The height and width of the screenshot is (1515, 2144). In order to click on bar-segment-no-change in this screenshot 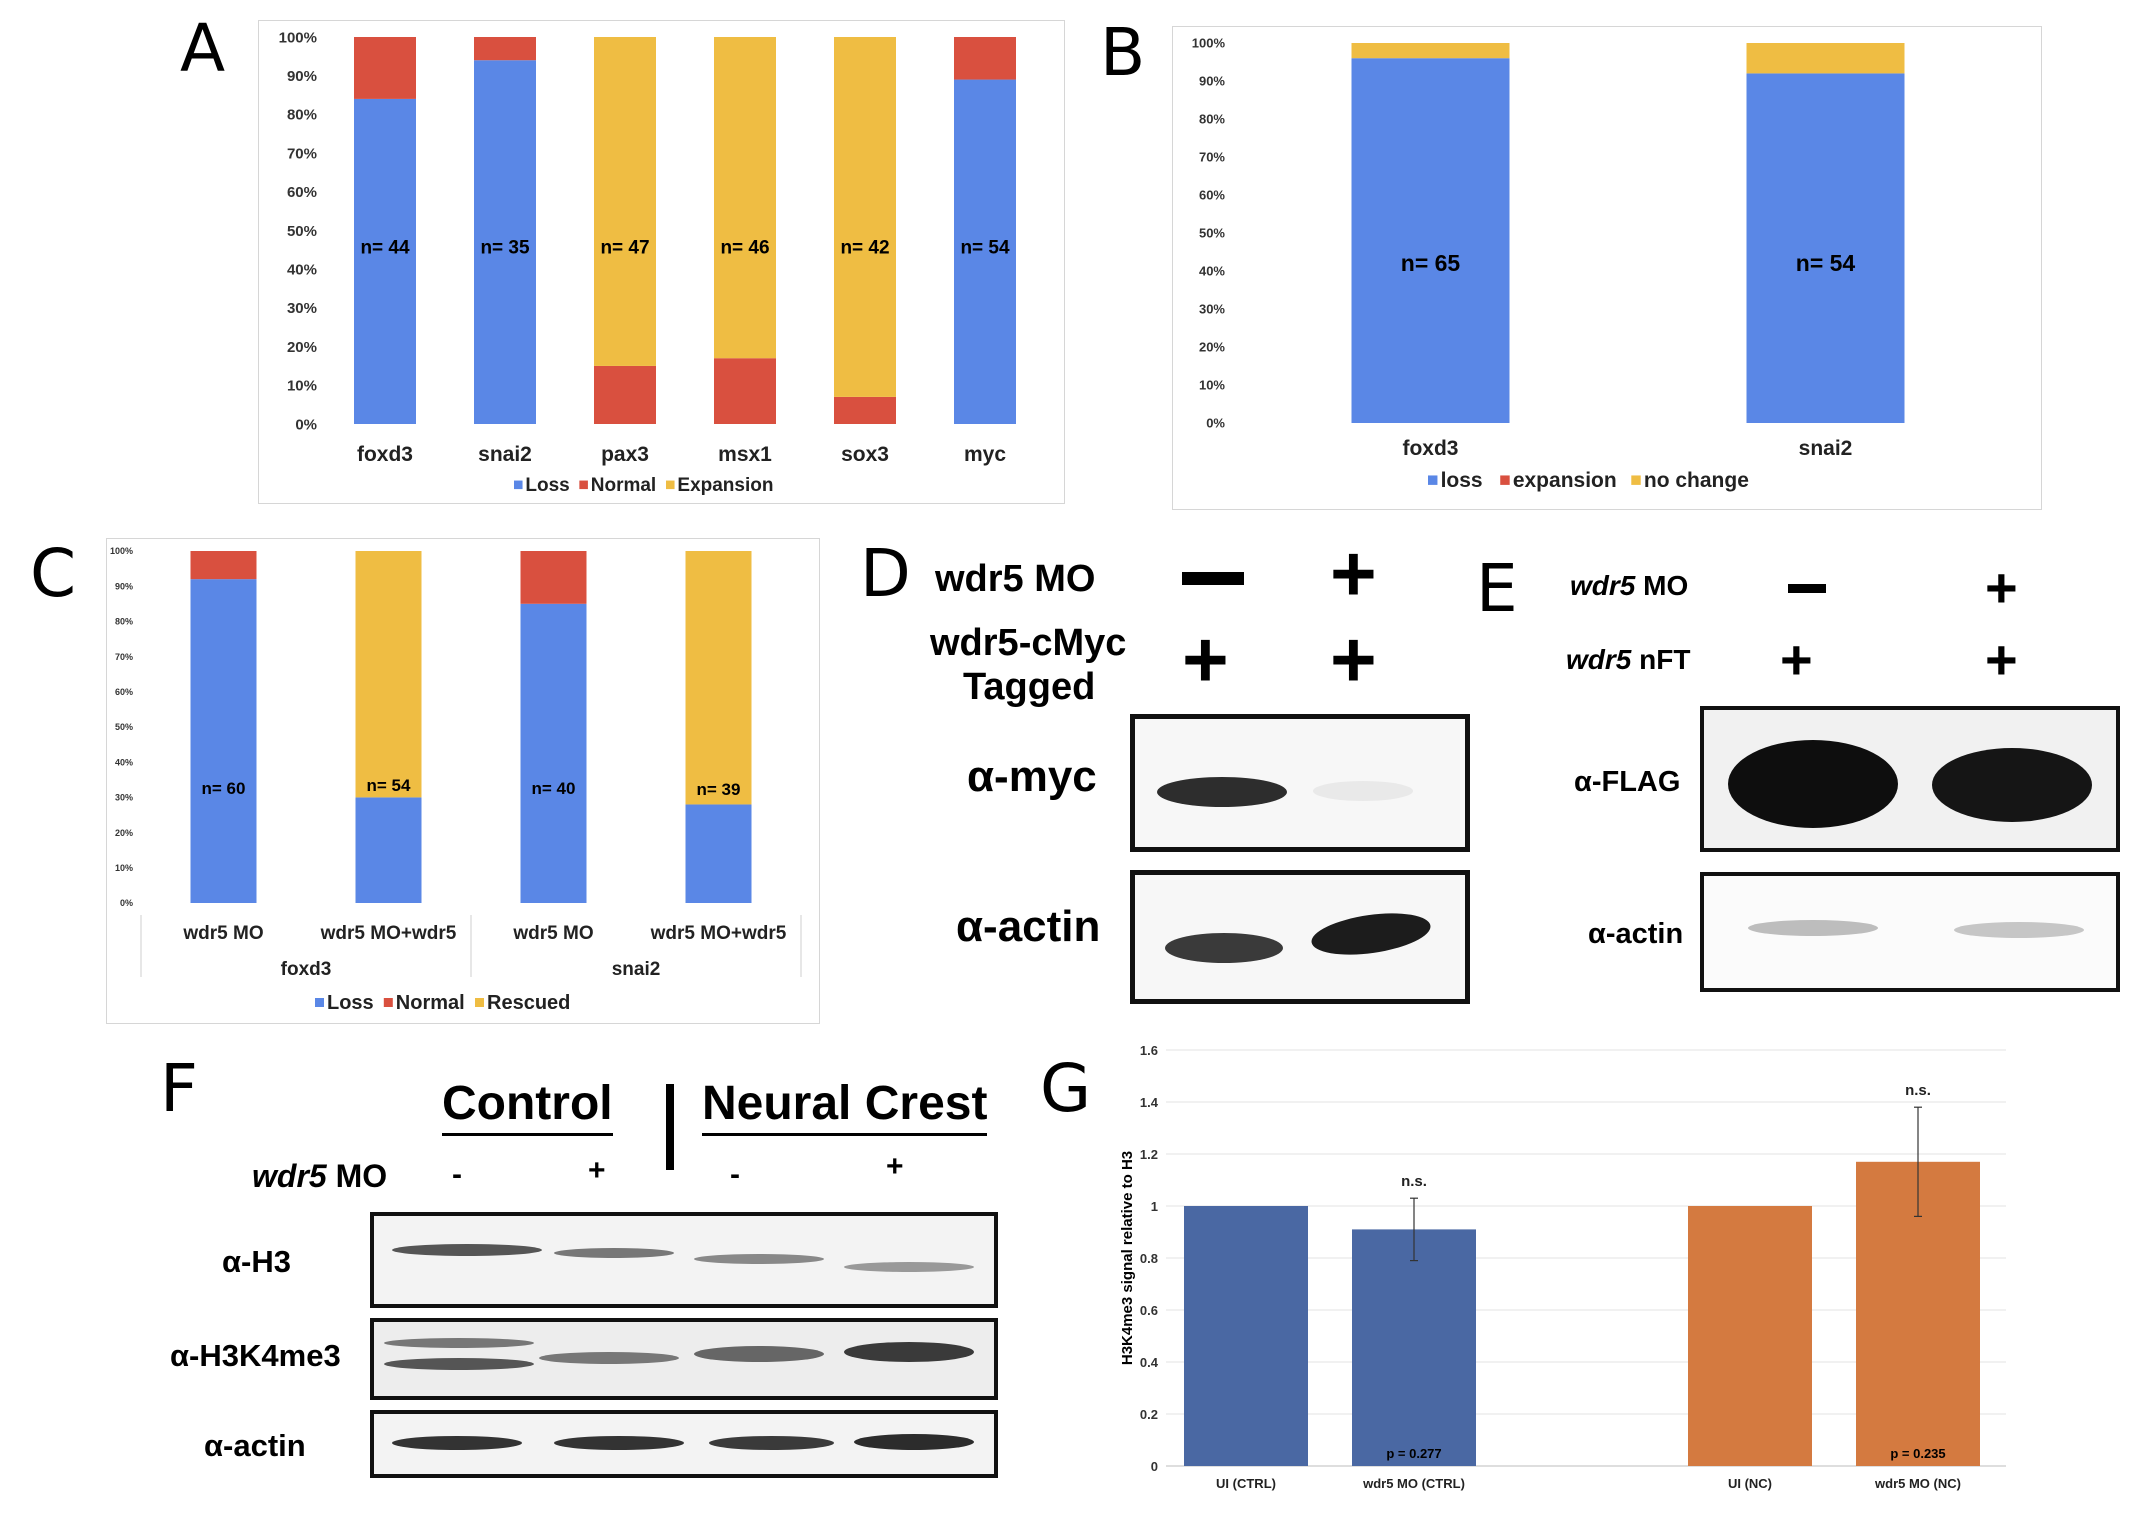, I will do `click(1430, 51)`.